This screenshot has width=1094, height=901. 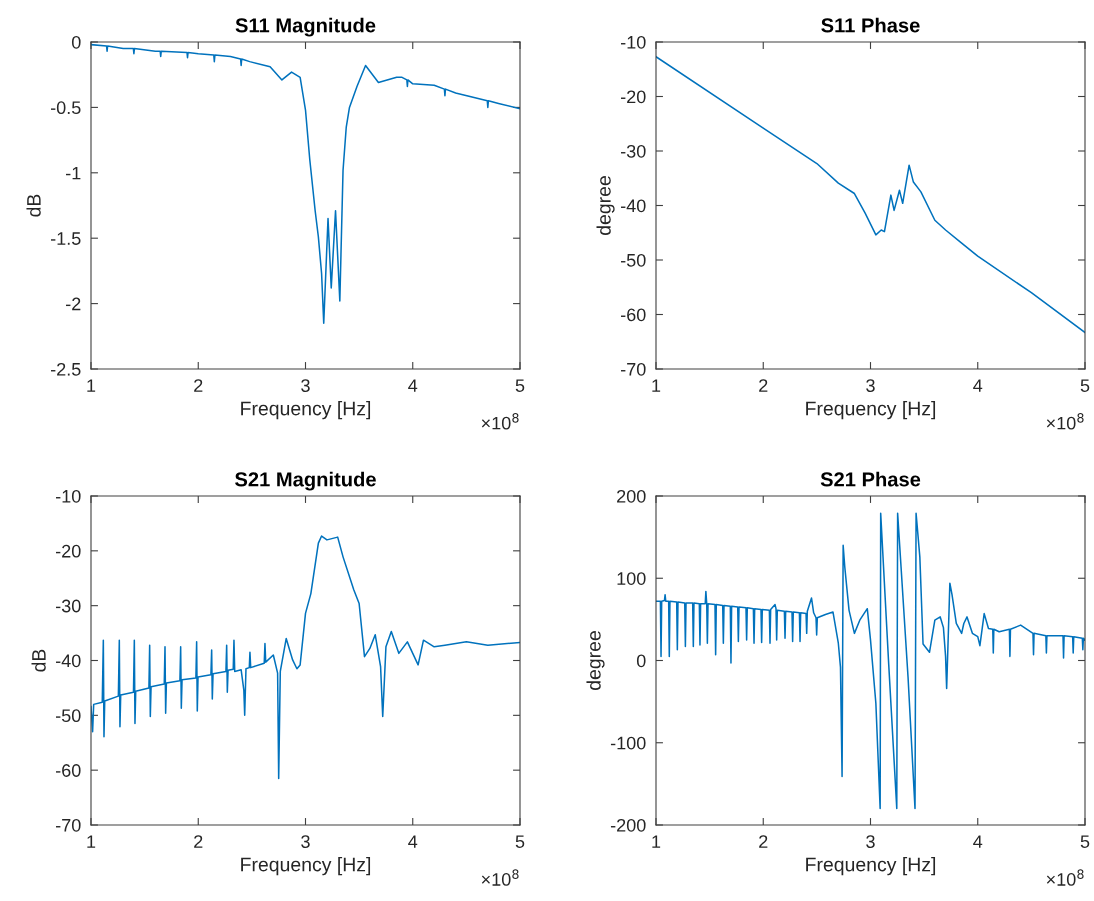 What do you see at coordinates (628, 825) in the screenshot?
I see `y-tick-label: -200` at bounding box center [628, 825].